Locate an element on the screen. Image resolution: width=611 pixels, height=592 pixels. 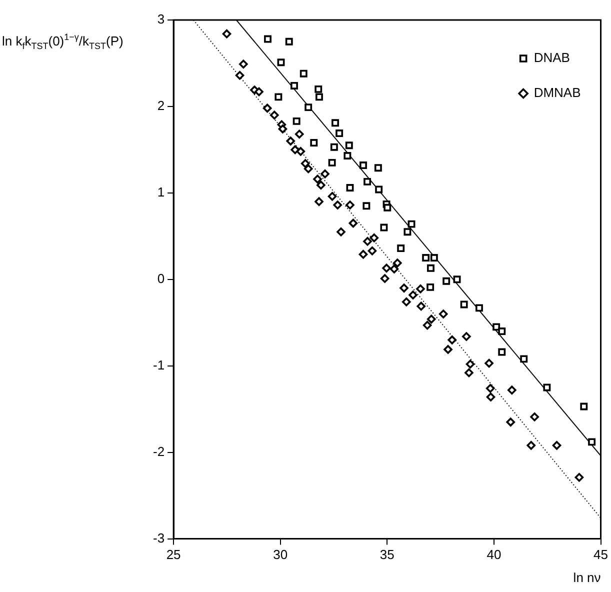
text: ln k$_{f}$k$_{TST}$(0)$^{1−γ}$/k$_{TST}$(P) is located at coordinates (63, 41).